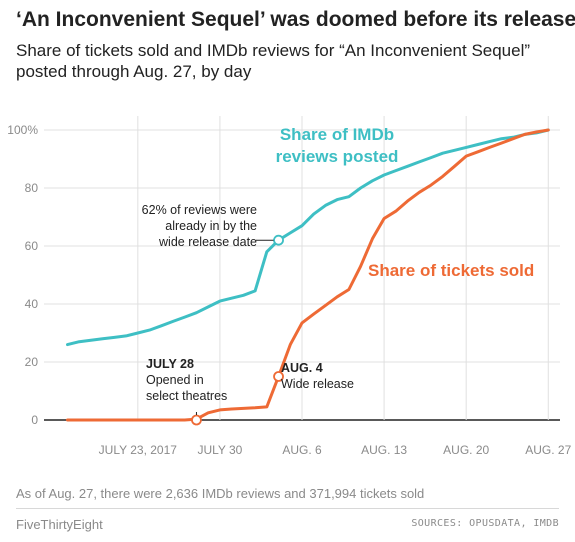  Describe the element at coordinates (32, 304) in the screenshot. I see `y-tick-label: 40` at that location.